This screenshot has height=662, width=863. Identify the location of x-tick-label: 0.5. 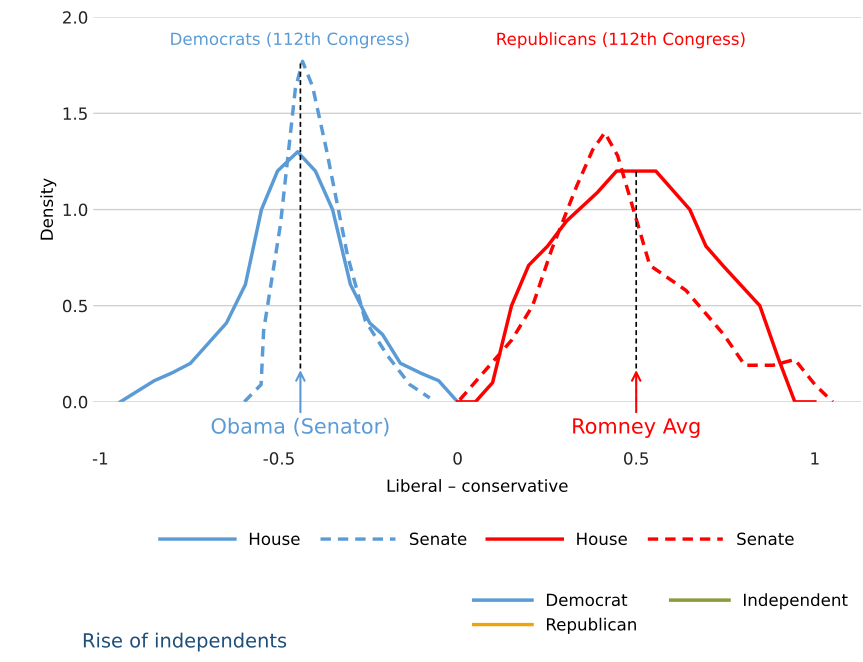
(636, 458).